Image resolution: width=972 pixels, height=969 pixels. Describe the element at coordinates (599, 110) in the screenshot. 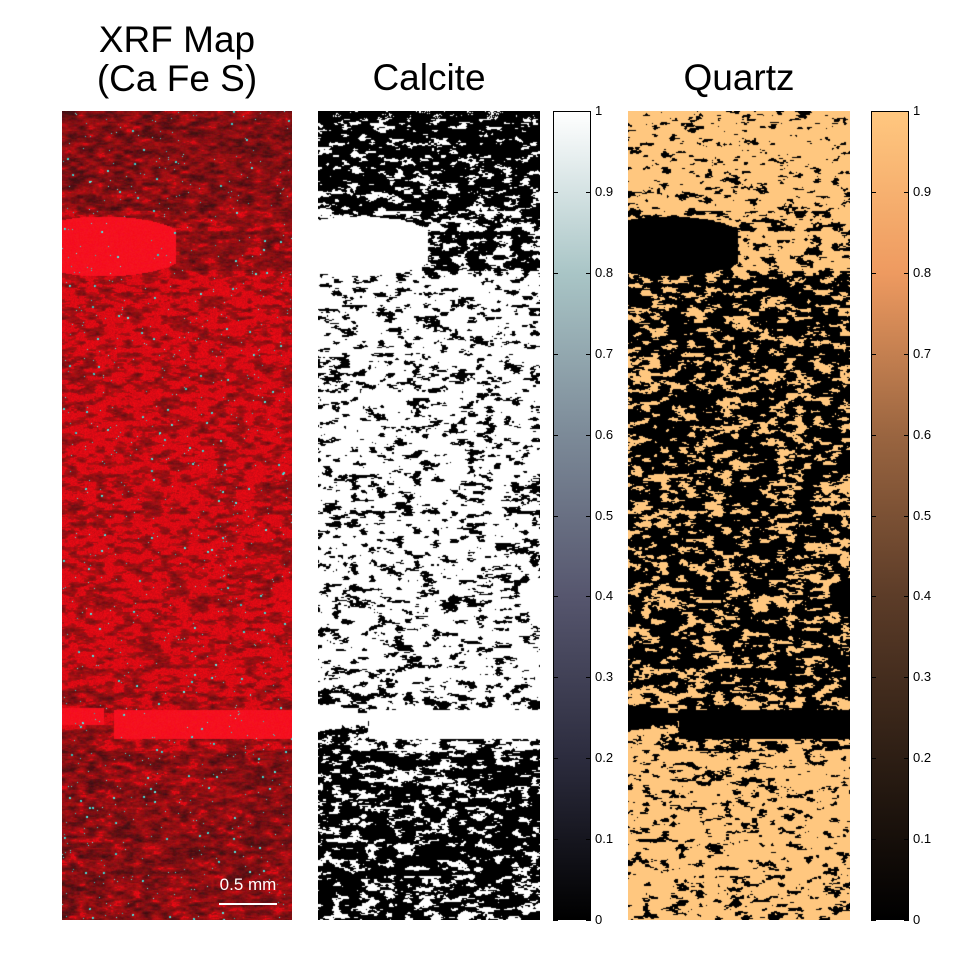

I see `calcite-colorbar-tick-label: 1` at that location.